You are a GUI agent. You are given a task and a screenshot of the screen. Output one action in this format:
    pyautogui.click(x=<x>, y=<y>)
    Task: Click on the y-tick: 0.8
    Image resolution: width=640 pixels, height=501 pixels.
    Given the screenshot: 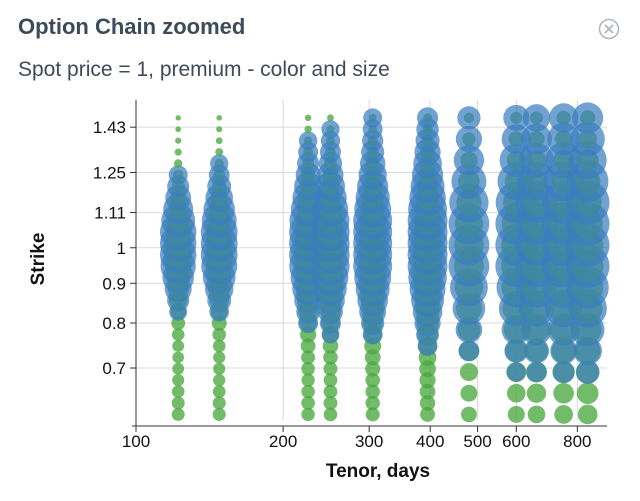 What is the action you would take?
    pyautogui.click(x=119, y=323)
    